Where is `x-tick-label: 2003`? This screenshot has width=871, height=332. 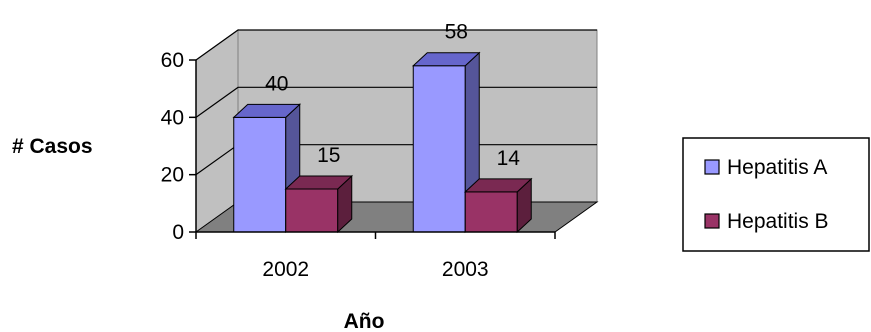 x-tick-label: 2003 is located at coordinates (465, 269).